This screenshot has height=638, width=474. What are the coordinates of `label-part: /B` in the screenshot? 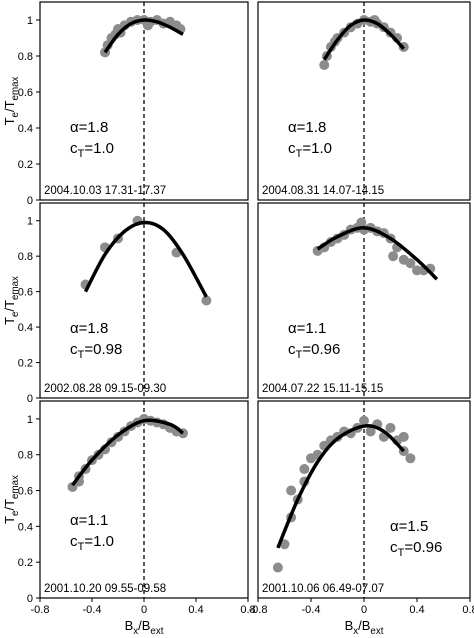 It's located at (364, 625).